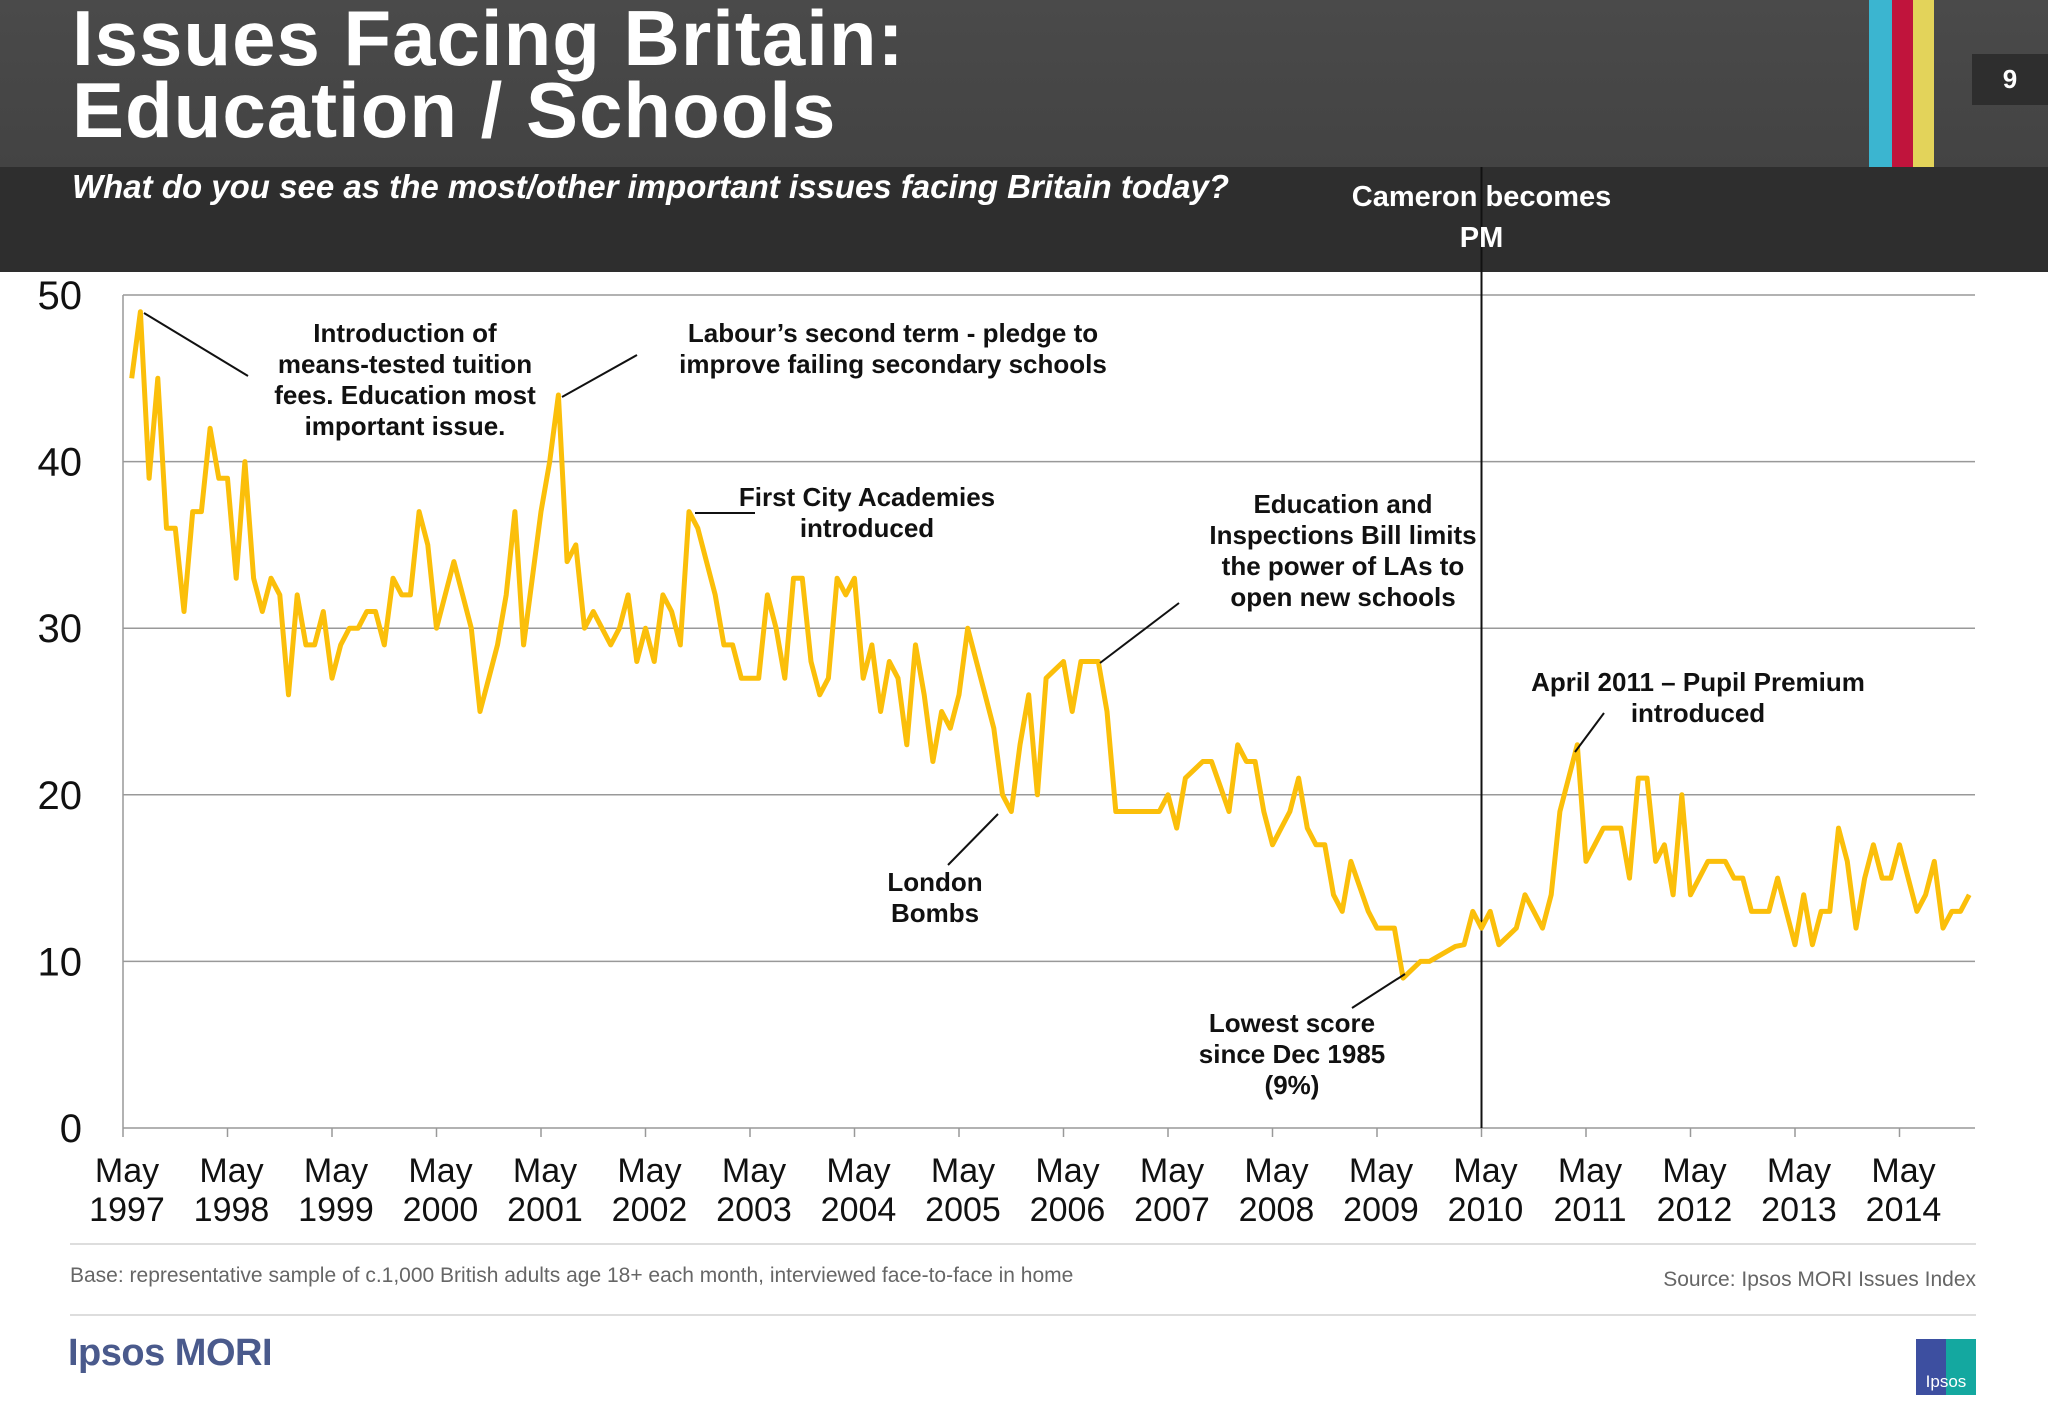 This screenshot has width=2048, height=1418. What do you see at coordinates (1946, 1367) in the screenshot?
I see `ipsos-badge-logo: Ipsos` at bounding box center [1946, 1367].